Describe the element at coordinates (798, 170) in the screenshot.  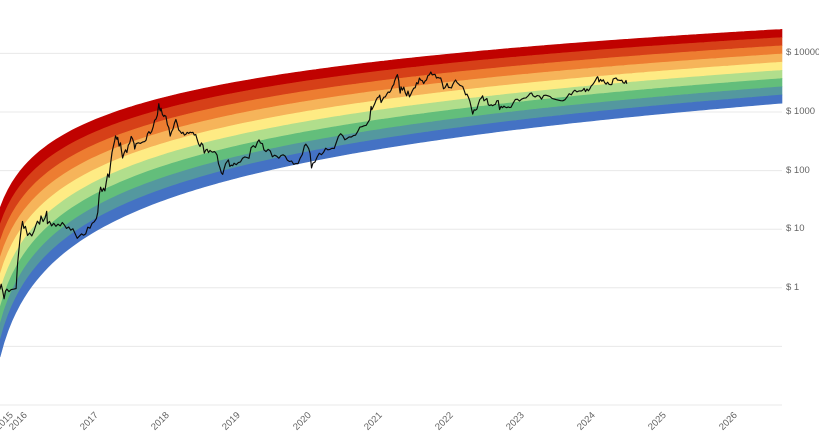
I see `y-tick-label: $ 100` at that location.